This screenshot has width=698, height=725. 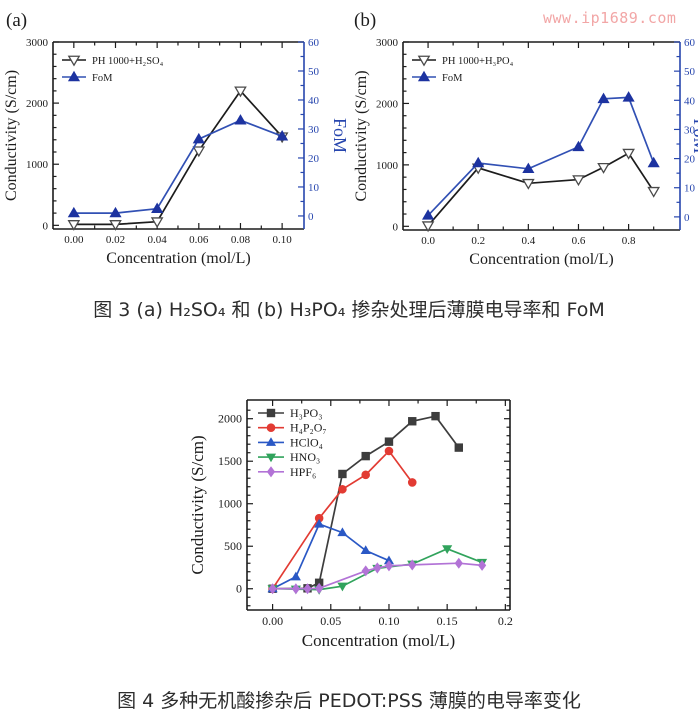 I want to click on svg-text: PH 1000+H₃PO₄, so click(x=478, y=61).